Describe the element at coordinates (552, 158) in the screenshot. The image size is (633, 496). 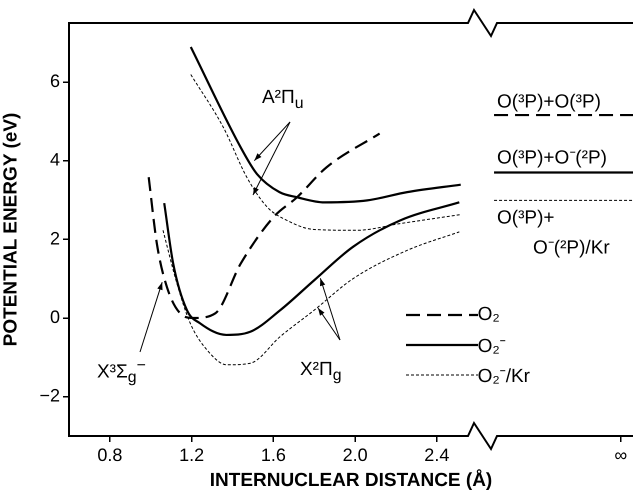
I see `annotation: O(³P)+O⁻(²P)` at that location.